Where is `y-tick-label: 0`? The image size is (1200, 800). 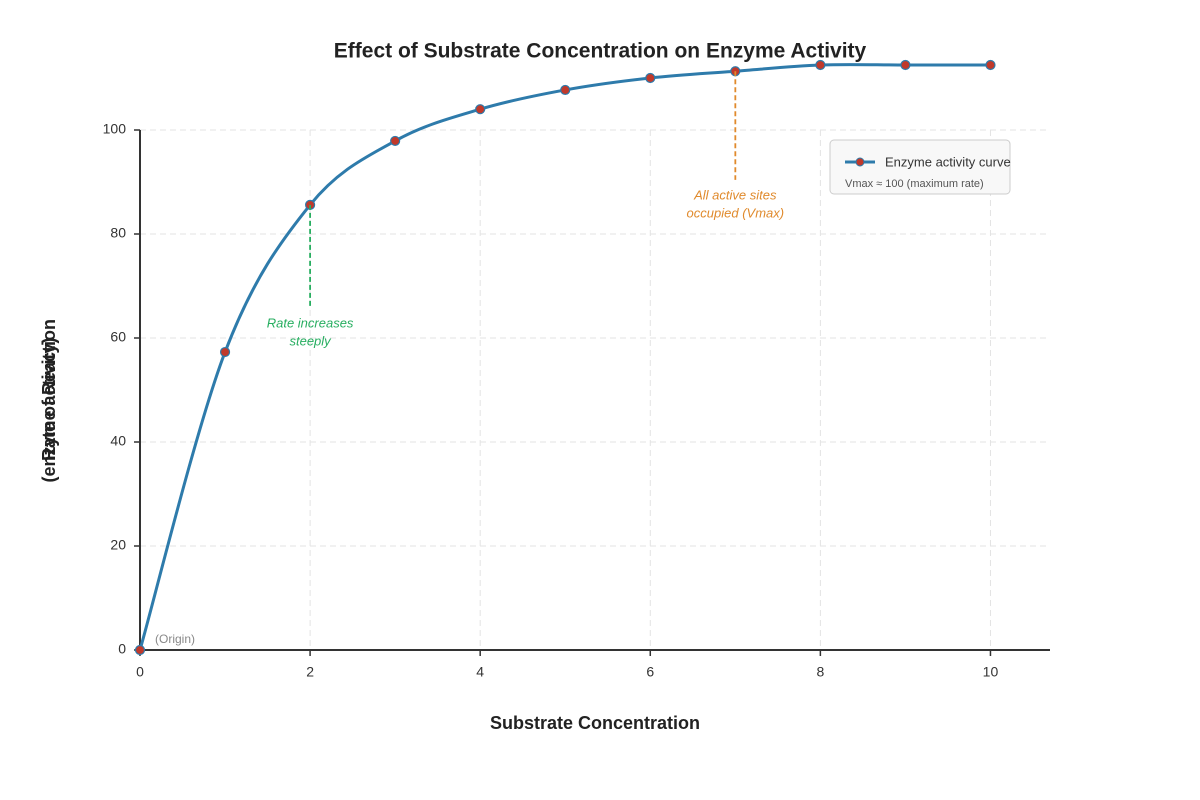 y-tick-label: 0 is located at coordinates (122, 649).